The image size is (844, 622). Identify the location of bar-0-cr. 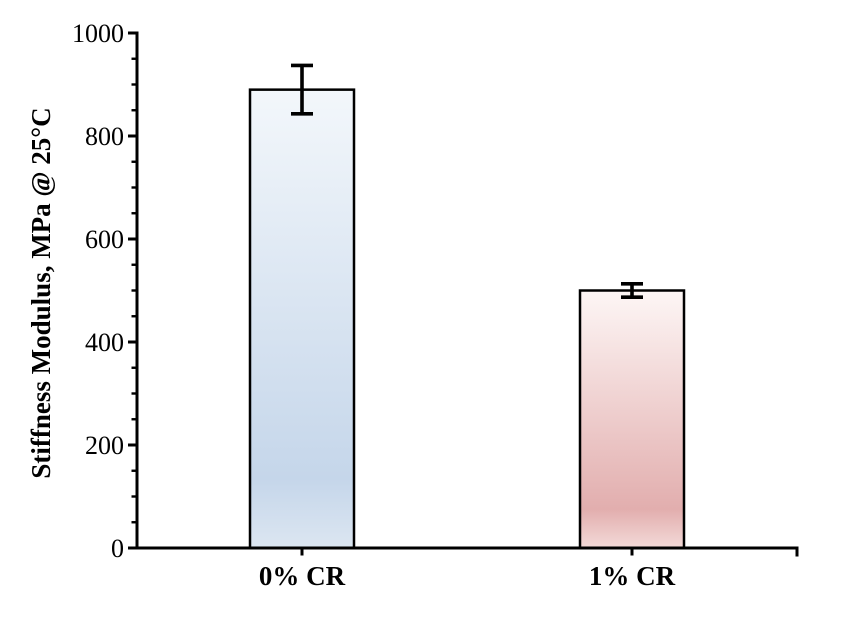
(302, 319).